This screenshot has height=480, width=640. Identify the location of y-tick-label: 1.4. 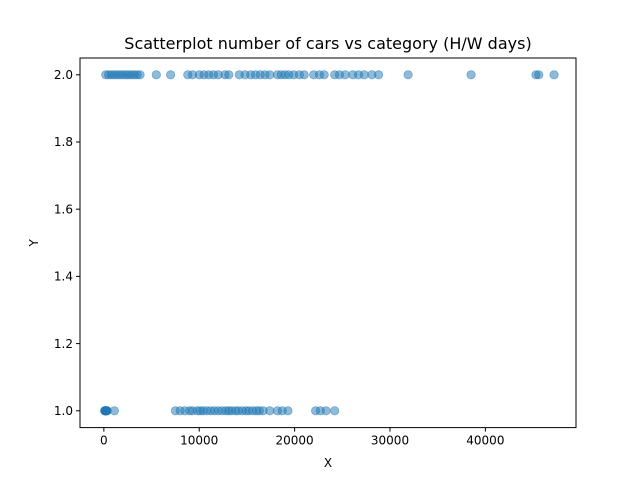
(63, 277).